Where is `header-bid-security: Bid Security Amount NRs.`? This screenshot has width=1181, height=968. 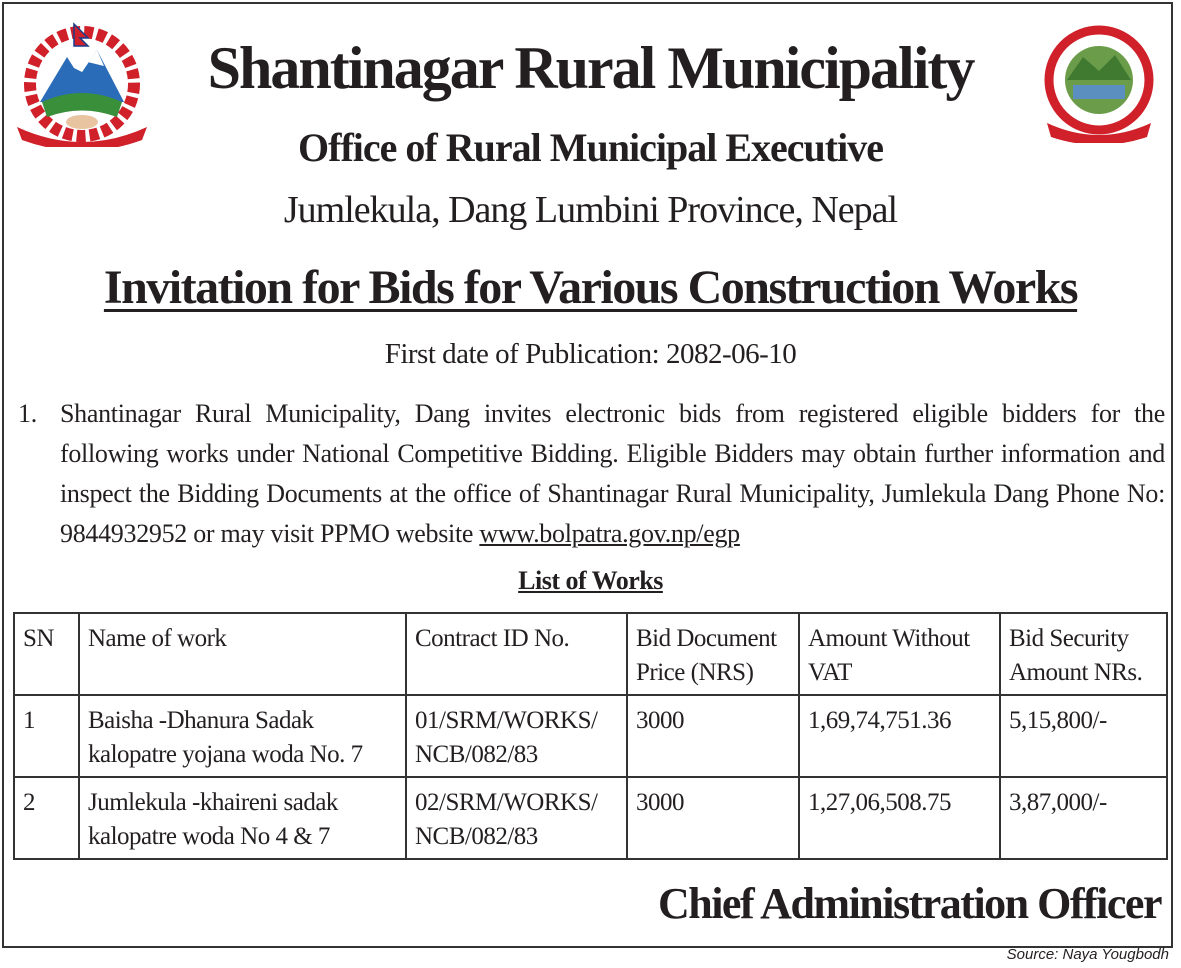
header-bid-security: Bid Security Amount NRs. is located at coordinates (1083, 654).